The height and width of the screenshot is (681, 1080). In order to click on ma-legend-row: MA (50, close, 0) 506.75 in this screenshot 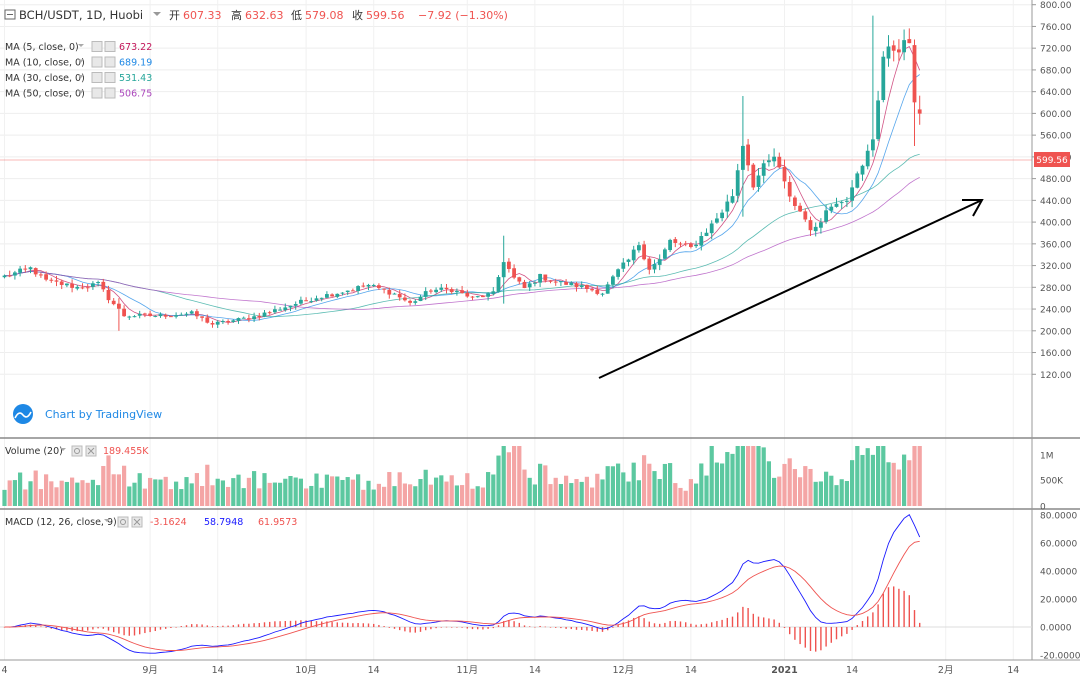, I will do `click(78, 93)`.